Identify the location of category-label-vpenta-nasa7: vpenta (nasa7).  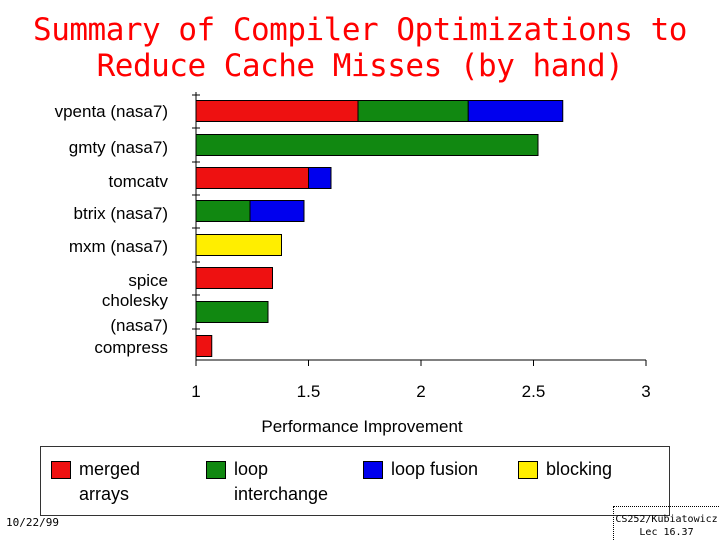
(111, 111).